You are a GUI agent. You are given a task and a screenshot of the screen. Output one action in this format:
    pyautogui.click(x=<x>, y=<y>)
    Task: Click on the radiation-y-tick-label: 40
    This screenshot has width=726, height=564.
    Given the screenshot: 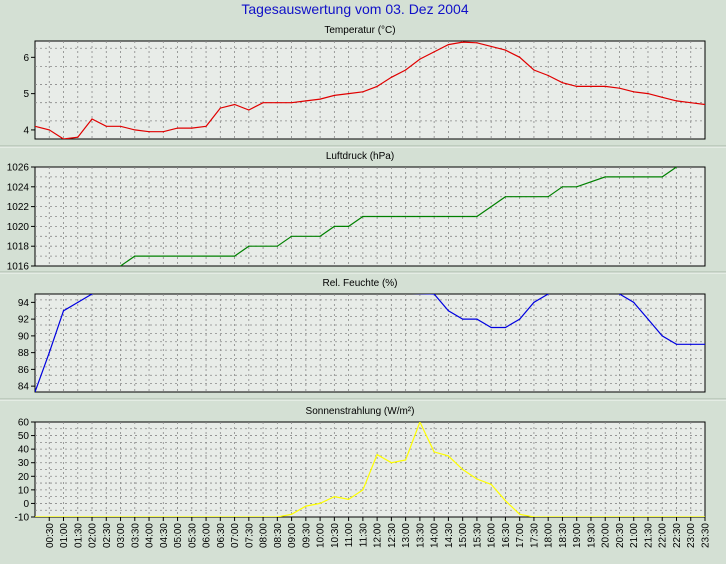 What is the action you would take?
    pyautogui.click(x=24, y=450)
    